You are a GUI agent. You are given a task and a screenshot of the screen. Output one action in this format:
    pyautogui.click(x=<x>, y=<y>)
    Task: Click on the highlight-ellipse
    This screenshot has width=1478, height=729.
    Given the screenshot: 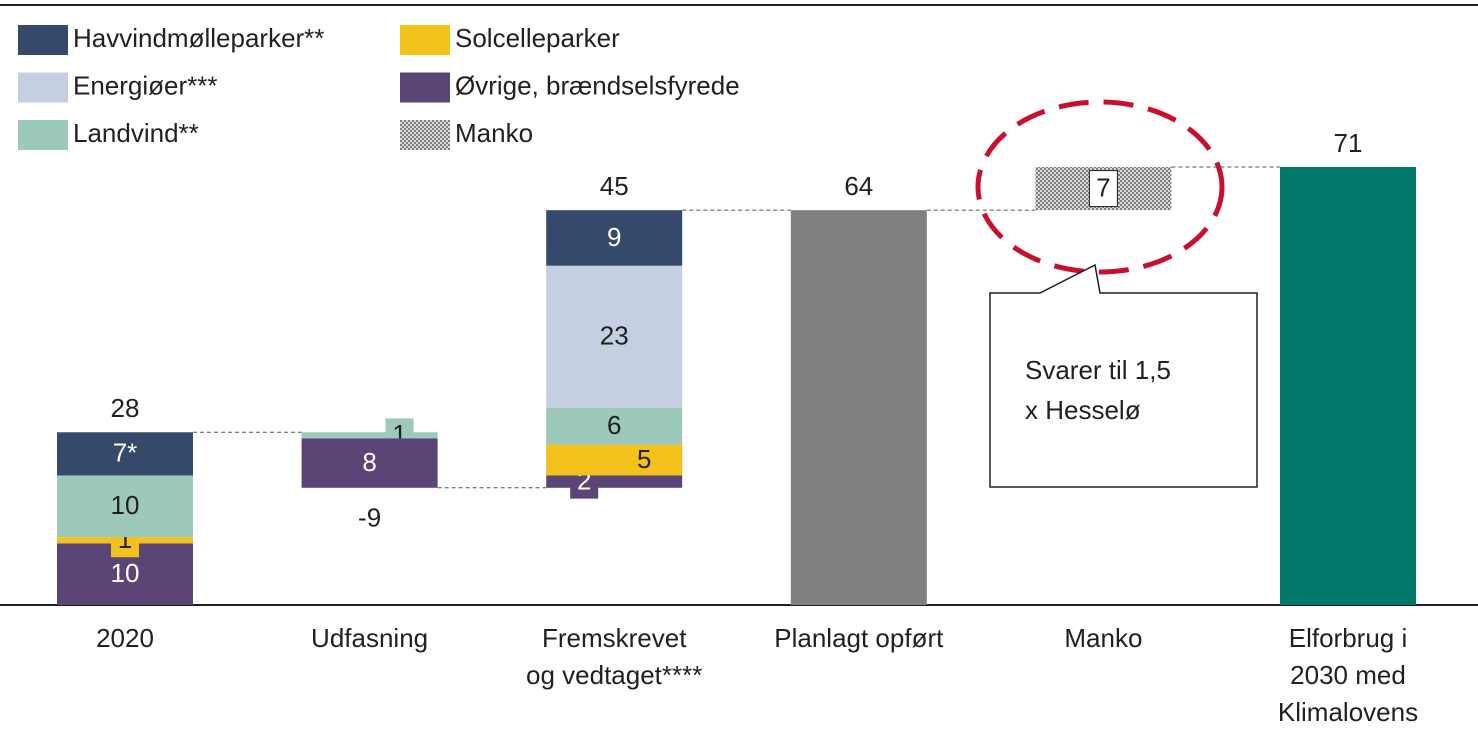 What is the action you would take?
    pyautogui.click(x=1100, y=187)
    